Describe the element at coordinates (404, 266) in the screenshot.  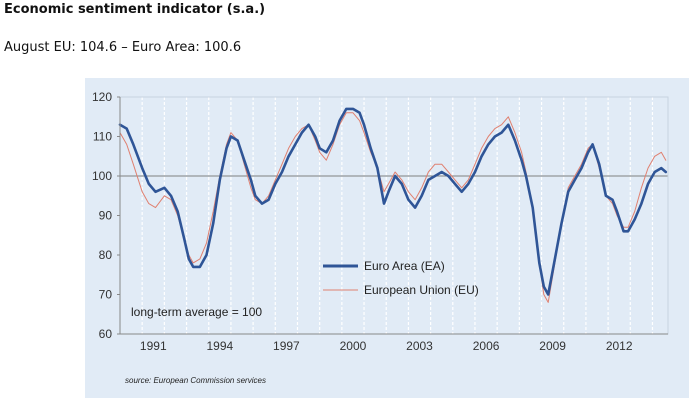
I see `legend-label-euro-area: Euro Area (EA)` at that location.